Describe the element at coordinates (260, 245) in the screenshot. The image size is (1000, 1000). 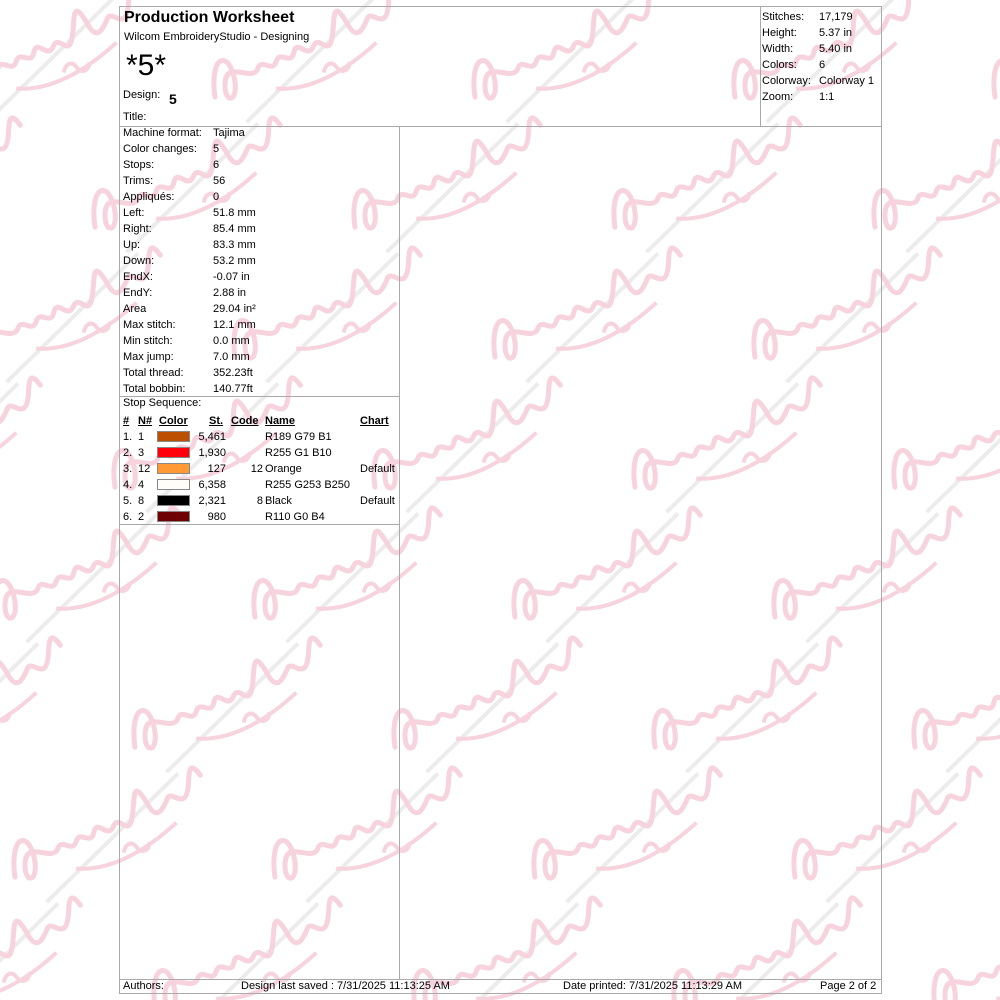
I see `stat-row: Up: 83.3 mm` at that location.